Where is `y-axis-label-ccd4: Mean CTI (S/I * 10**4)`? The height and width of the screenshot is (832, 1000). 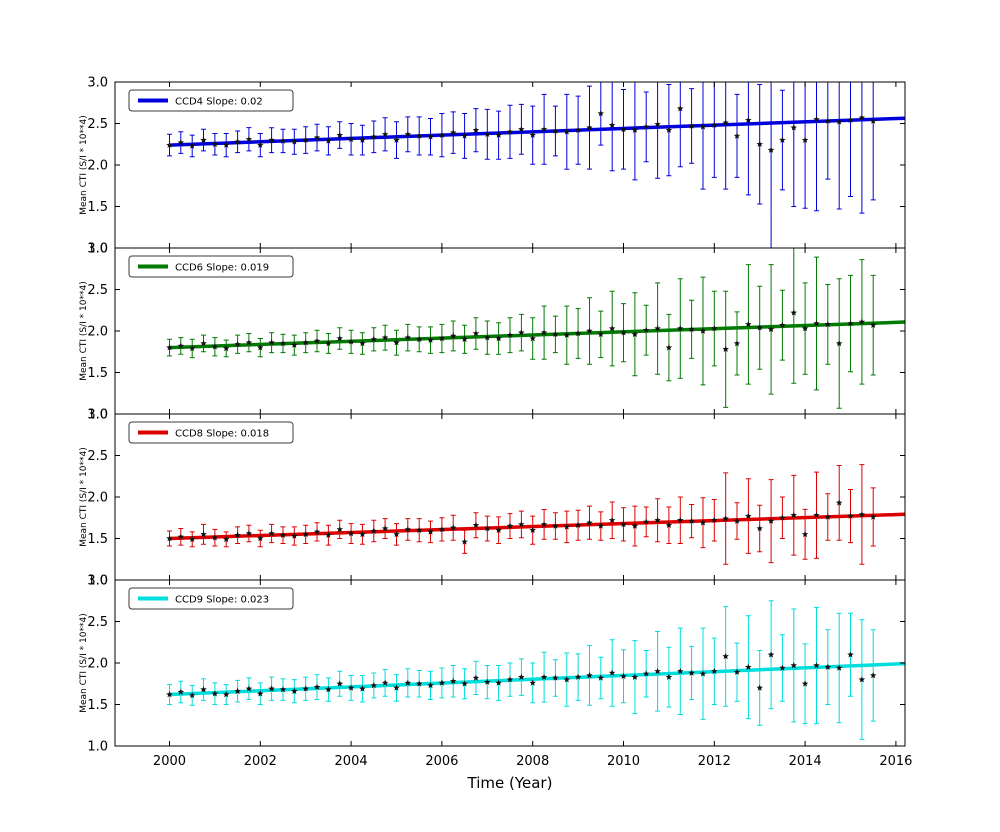 y-axis-label-ccd4: Mean CTI (S/I * 10**4) is located at coordinates (84, 165).